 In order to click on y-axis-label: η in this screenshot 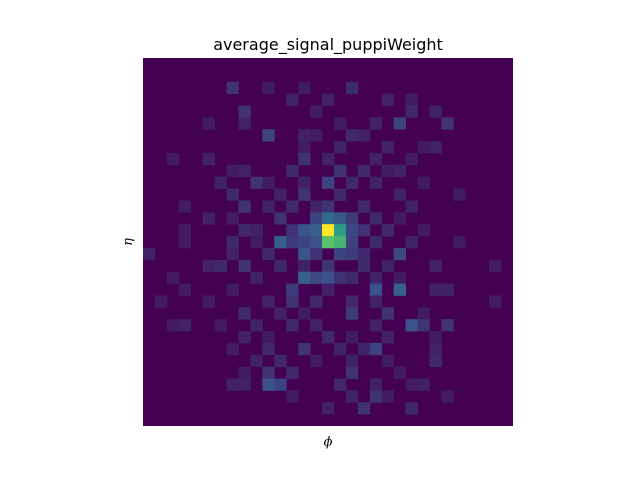, I will do `click(128, 242)`.